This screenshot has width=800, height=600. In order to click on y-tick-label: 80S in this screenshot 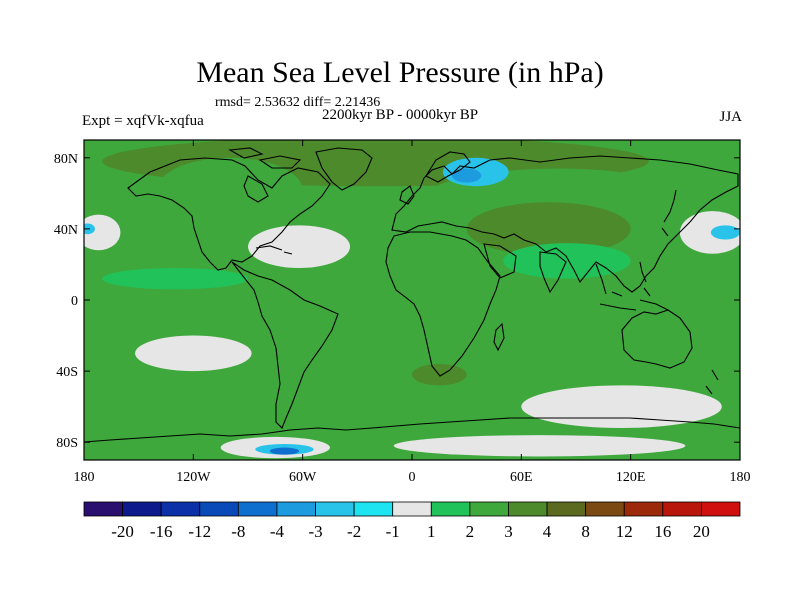, I will do `click(67, 443)`.